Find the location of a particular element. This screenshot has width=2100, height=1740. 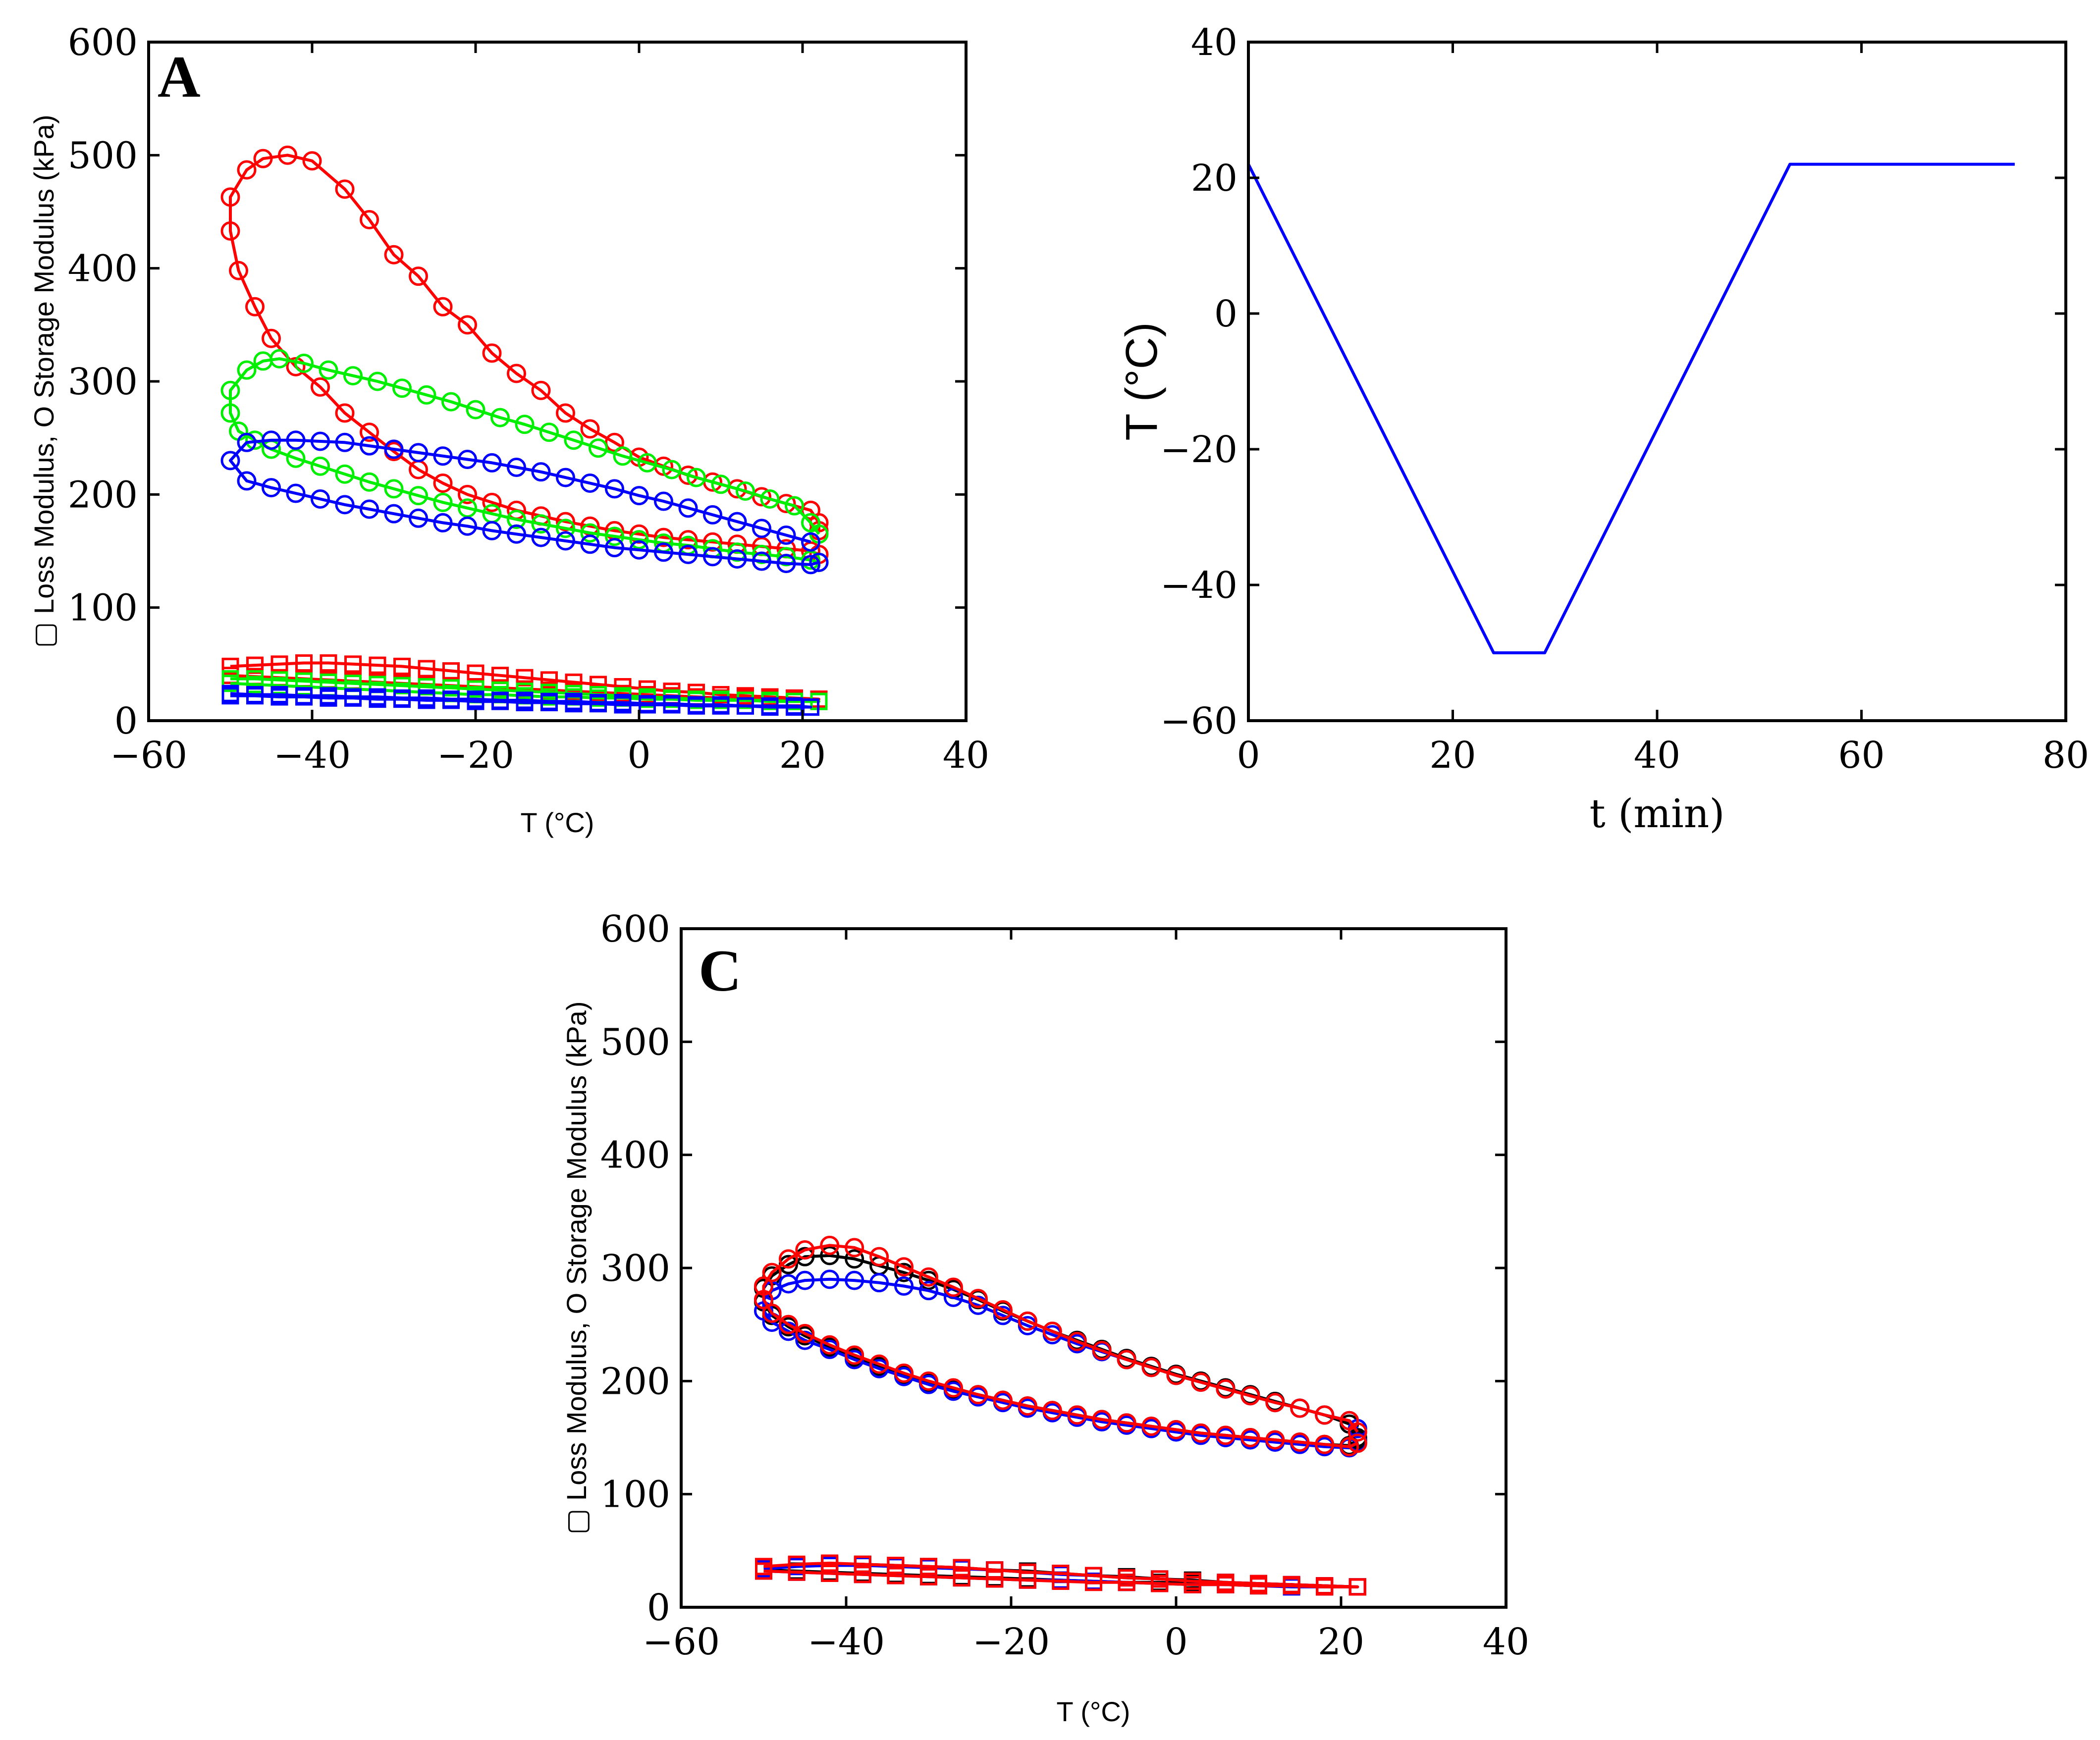

panel-b-x-axis-label: t (min) is located at coordinates (1657, 814).